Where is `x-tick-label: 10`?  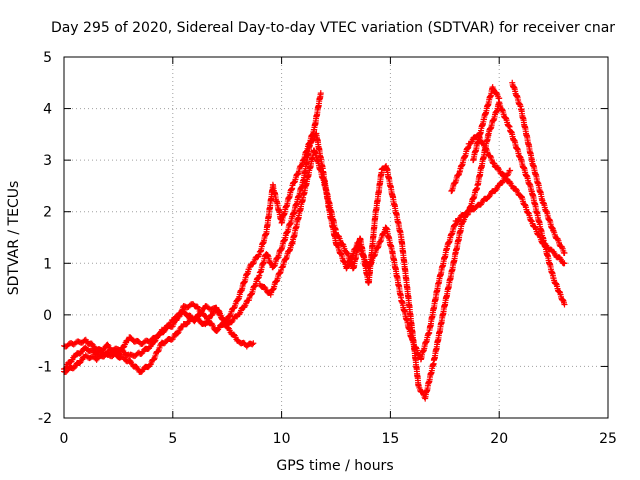
x-tick-label: 10 is located at coordinates (282, 439).